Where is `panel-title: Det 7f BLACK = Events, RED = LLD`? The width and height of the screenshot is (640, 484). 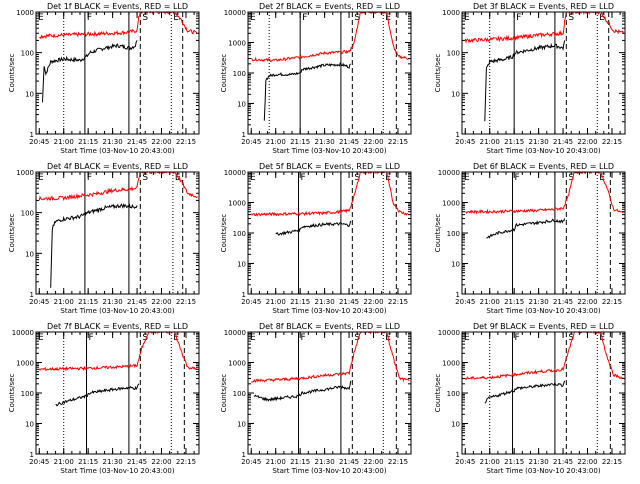
panel-title: Det 7f BLACK = Events, RED = LLD is located at coordinates (117, 326).